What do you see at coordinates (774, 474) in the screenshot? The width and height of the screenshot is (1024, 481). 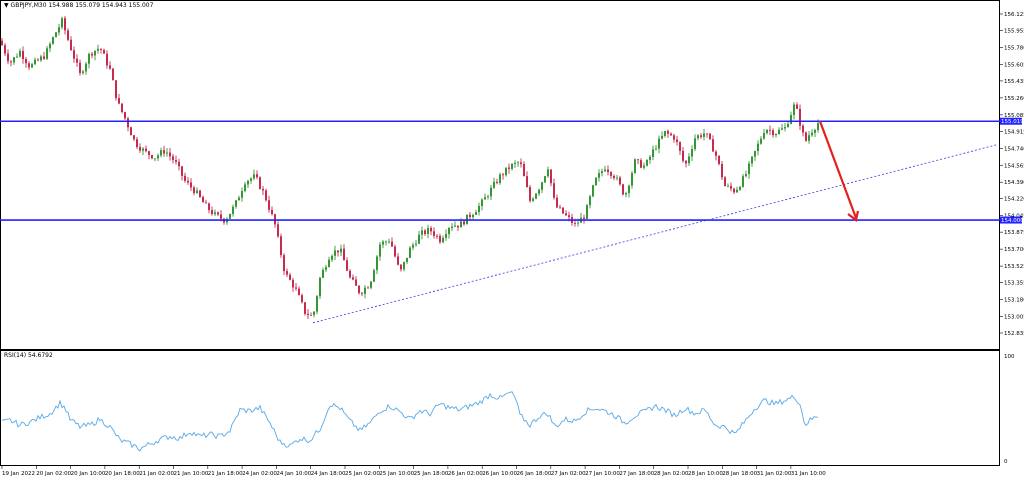 I see `time-tick-label: 31 Jan 02:00` at bounding box center [774, 474].